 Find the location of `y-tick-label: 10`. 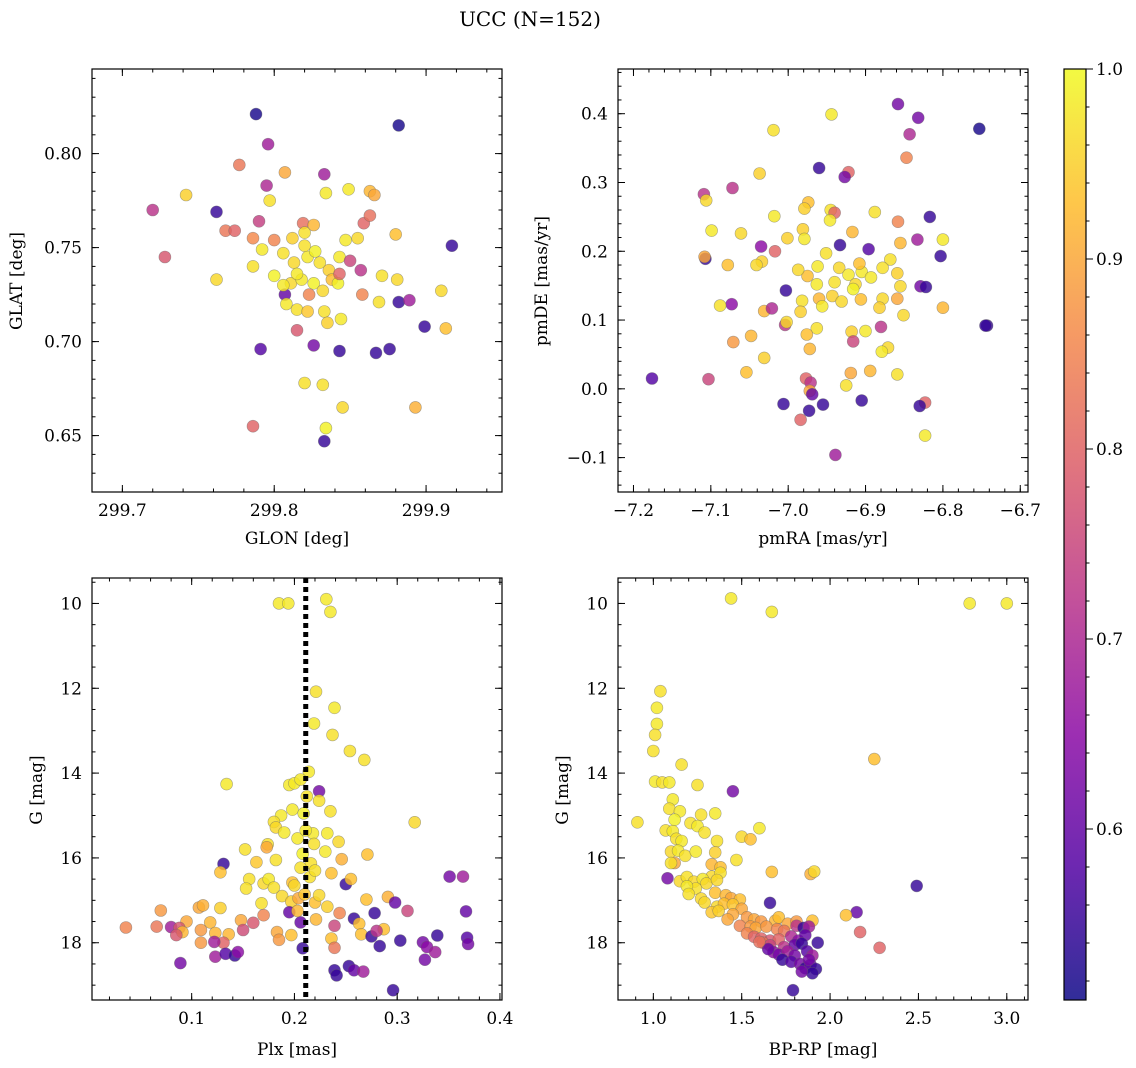

y-tick-label: 10 is located at coordinates (597, 604).